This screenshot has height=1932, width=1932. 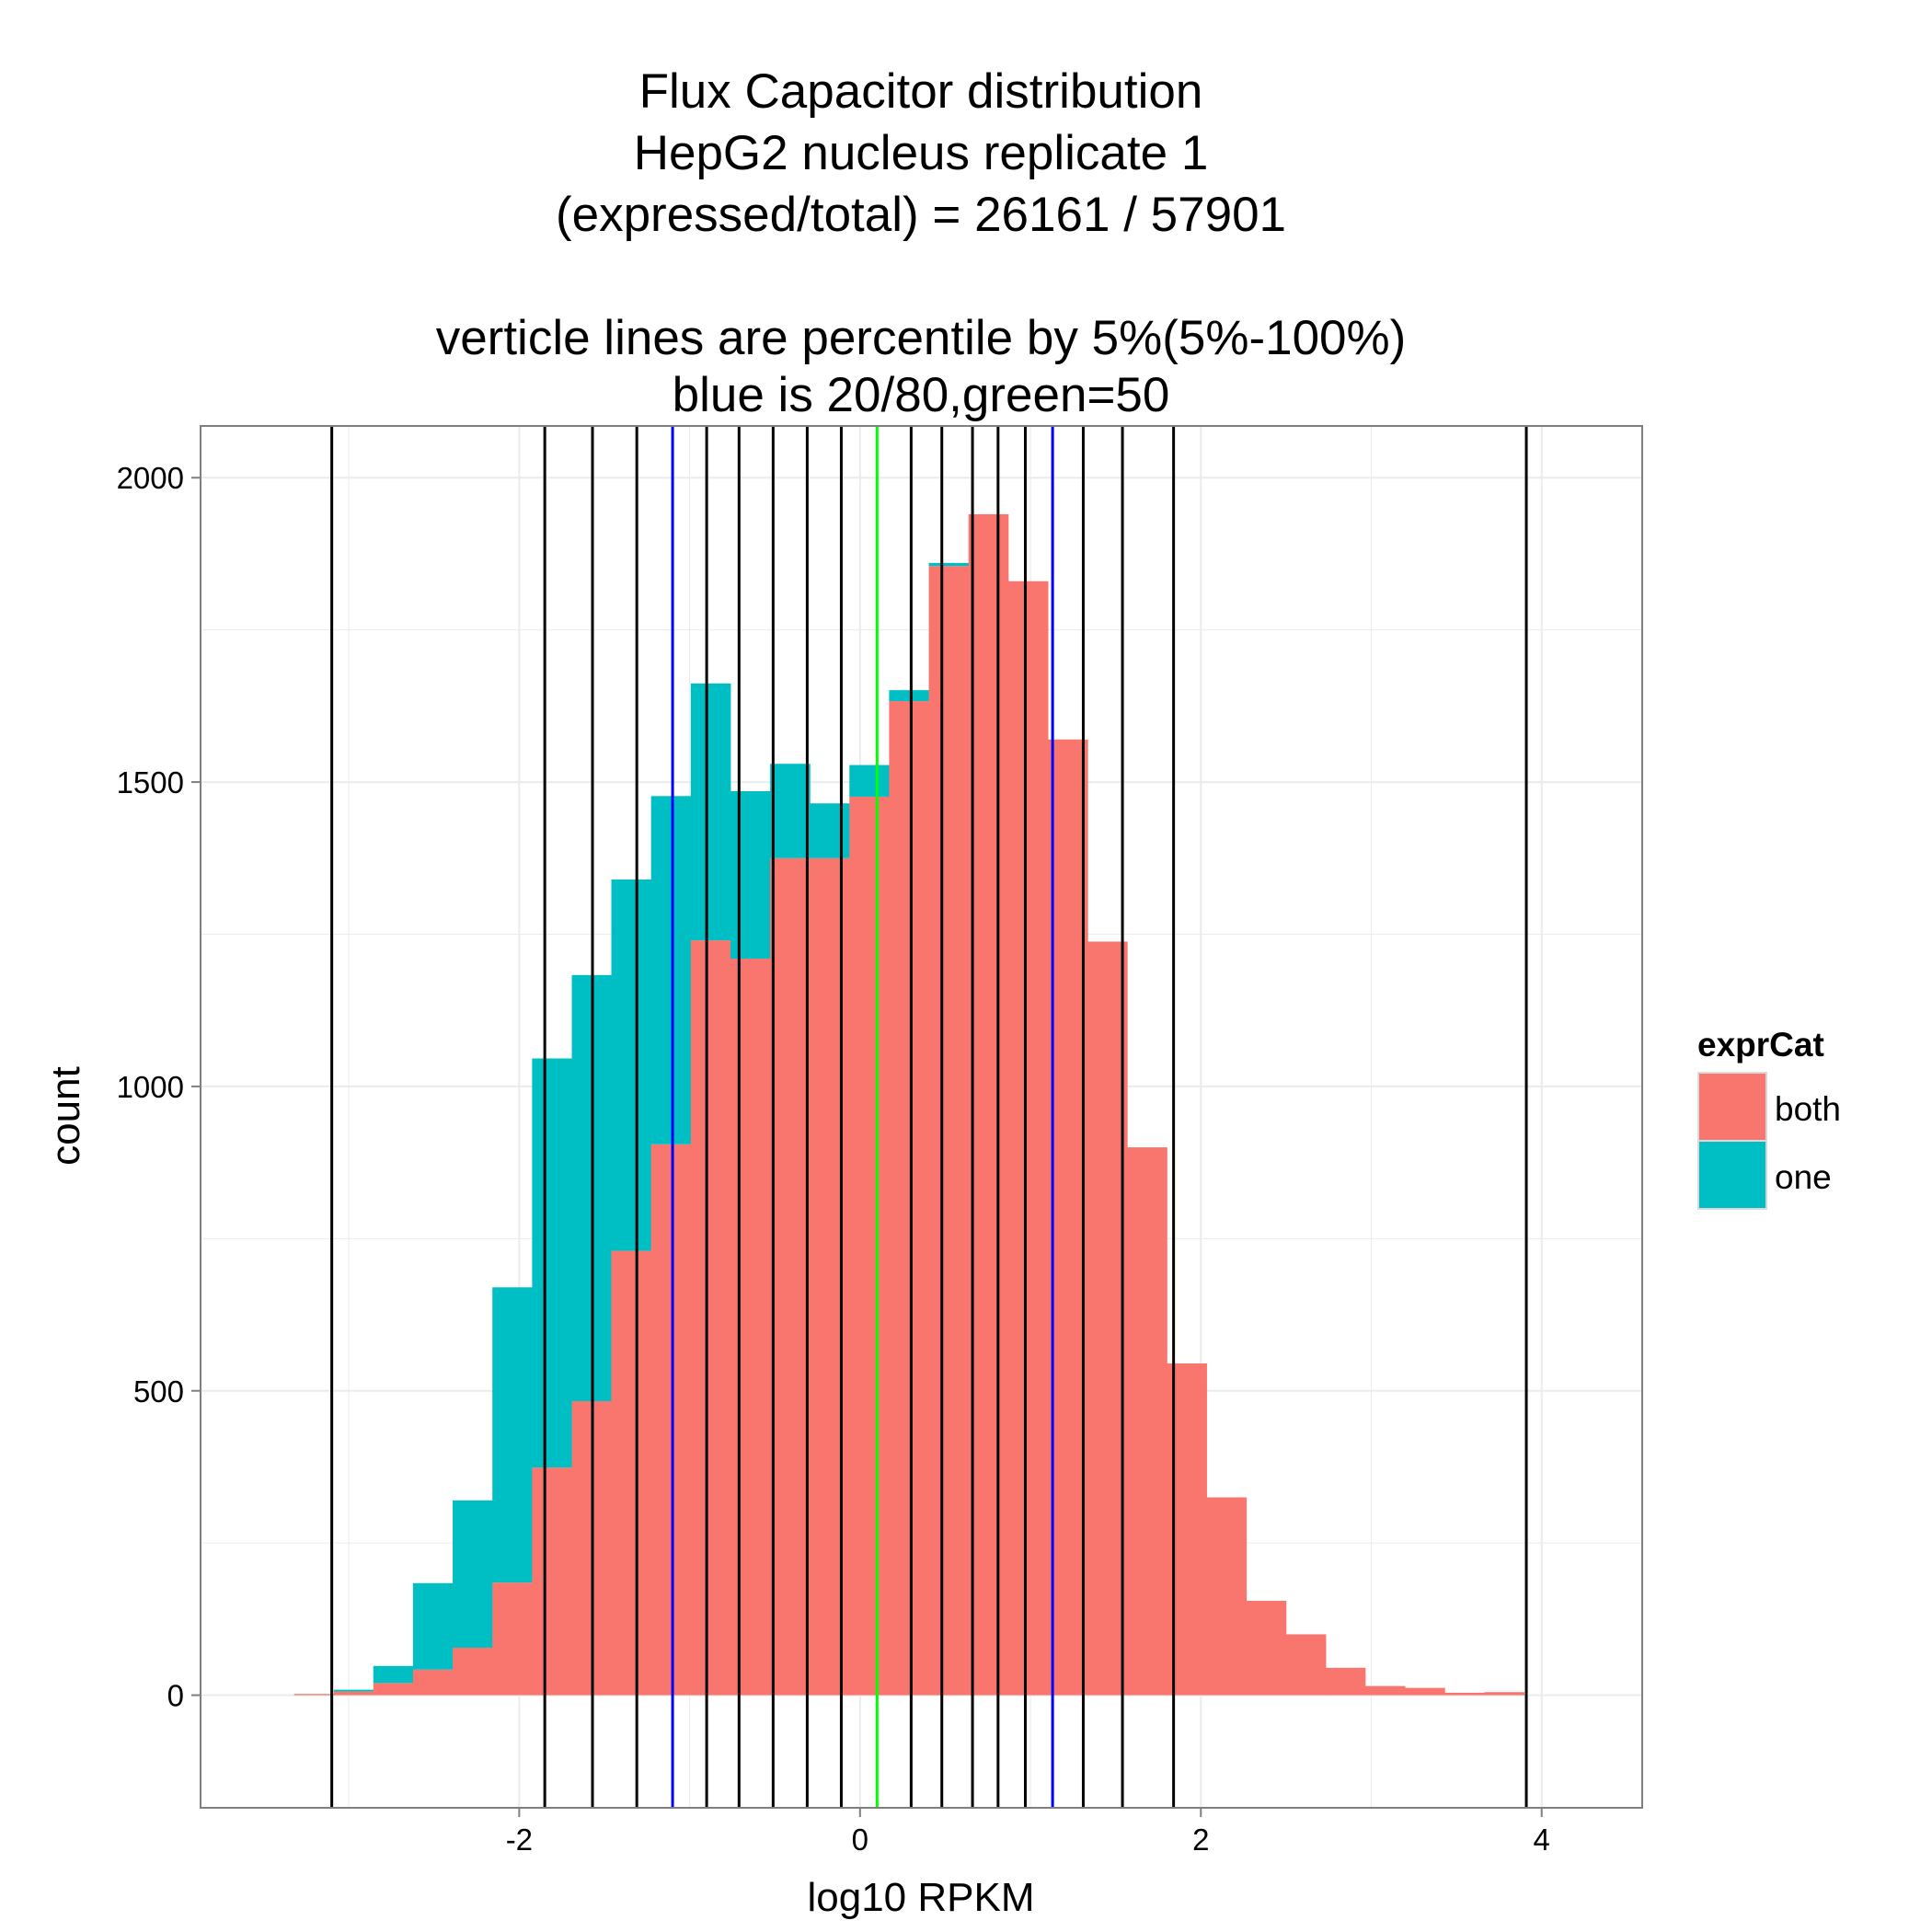 I want to click on y-tick-label: 1000, so click(x=150, y=1087).